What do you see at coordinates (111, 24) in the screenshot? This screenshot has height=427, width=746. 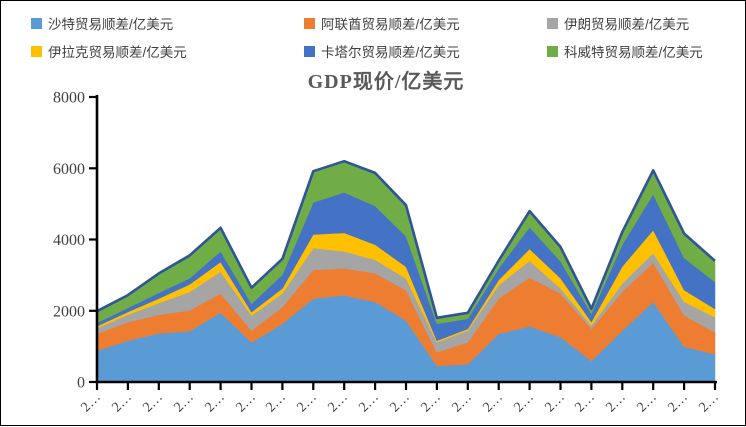 I see `legend-label-saudi: 沙特贸易顺差/亿美元` at bounding box center [111, 24].